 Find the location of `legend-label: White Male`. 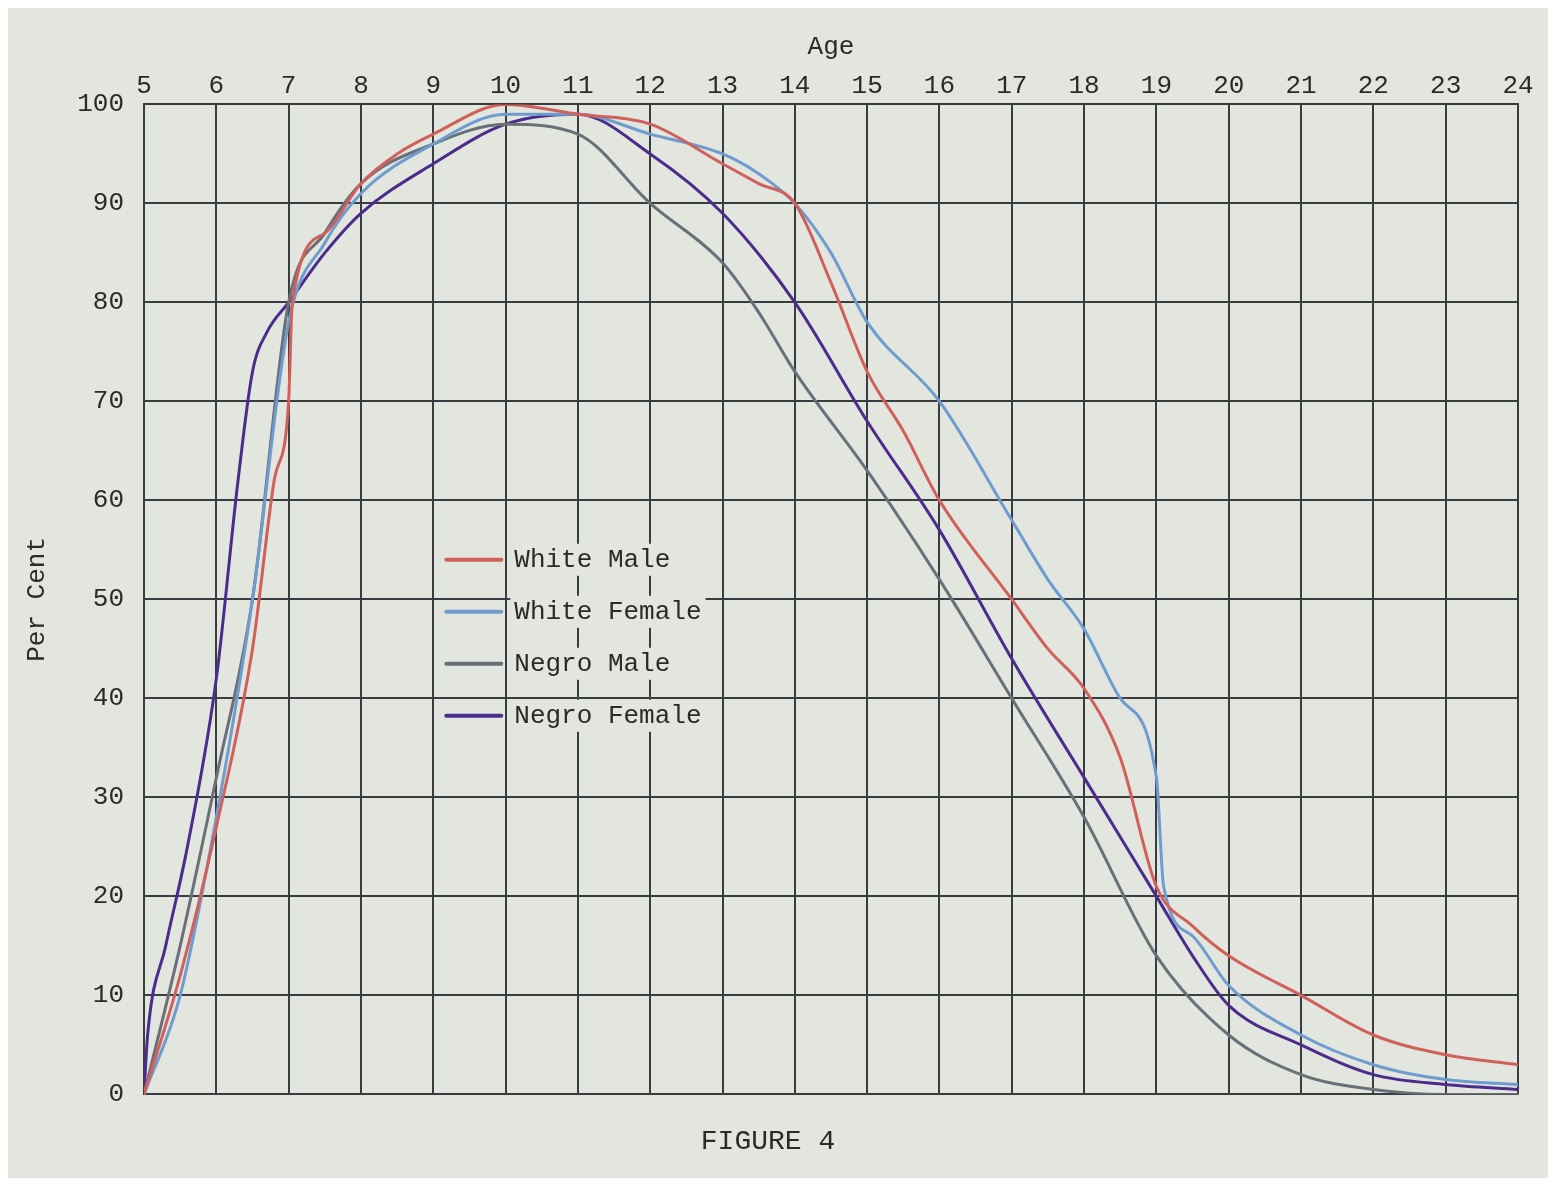

legend-label: White Male is located at coordinates (592, 559).